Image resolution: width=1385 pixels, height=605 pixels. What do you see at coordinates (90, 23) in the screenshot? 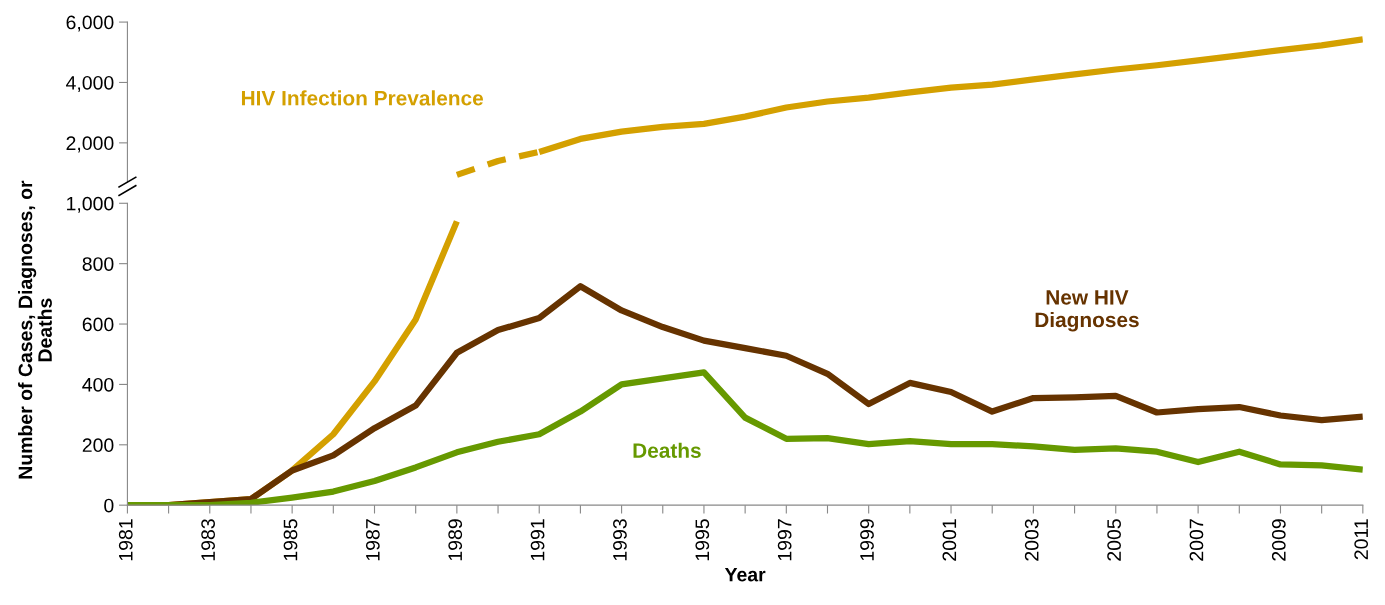
I see `y-tick-label: 6,000` at bounding box center [90, 23].